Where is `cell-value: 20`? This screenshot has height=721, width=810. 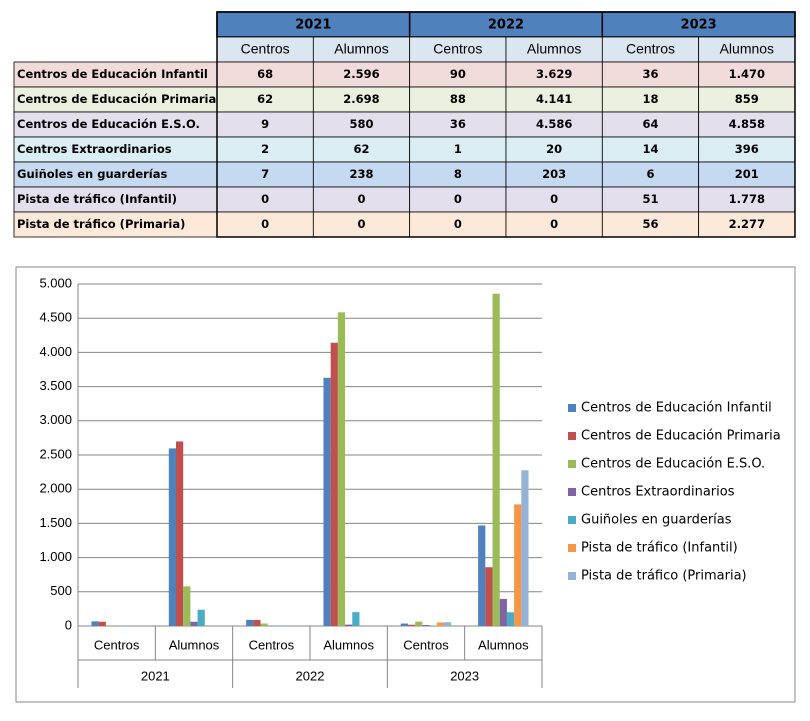 cell-value: 20 is located at coordinates (554, 149).